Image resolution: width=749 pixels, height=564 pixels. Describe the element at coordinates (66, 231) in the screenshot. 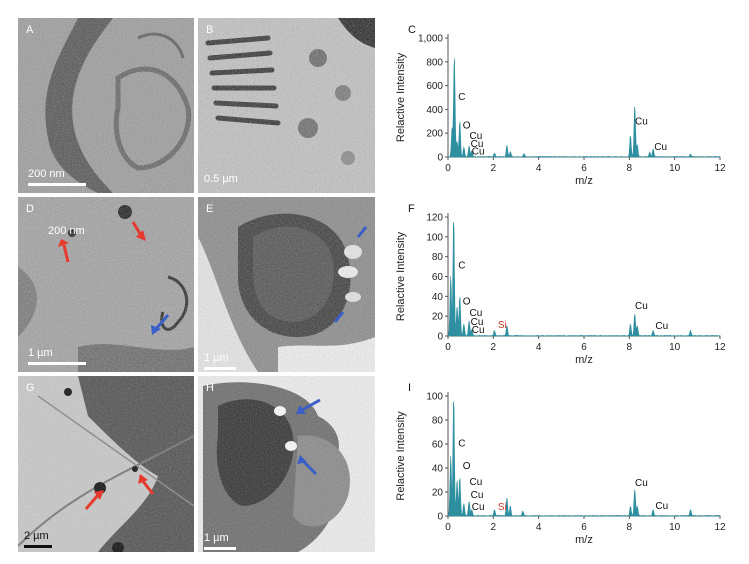

I see `overlay-label-d: 200 nm` at that location.